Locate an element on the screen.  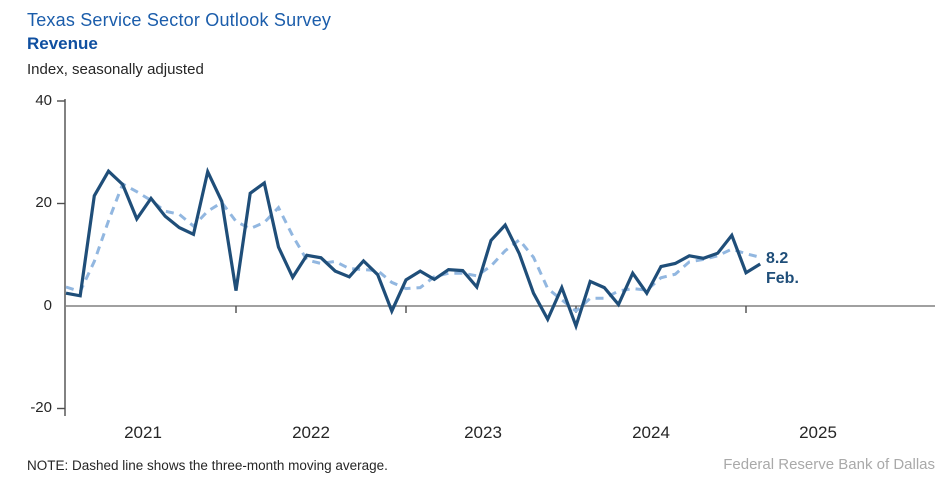
latest-value-annotation: 8.2 Feb. is located at coordinates (782, 269).